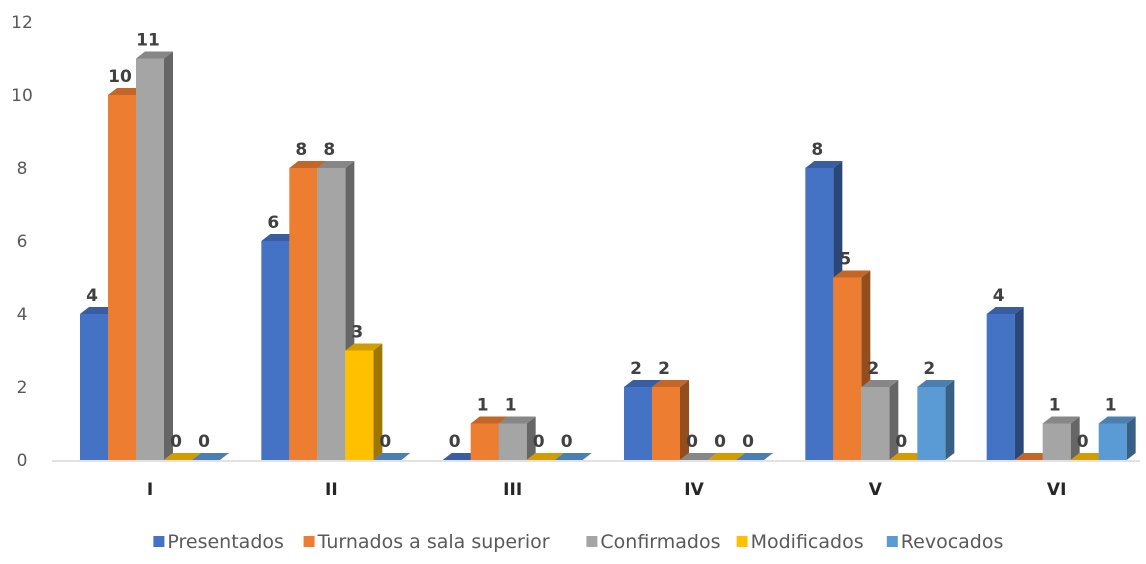  Describe the element at coordinates (512, 490) in the screenshot. I see `x-category-label: III` at that location.